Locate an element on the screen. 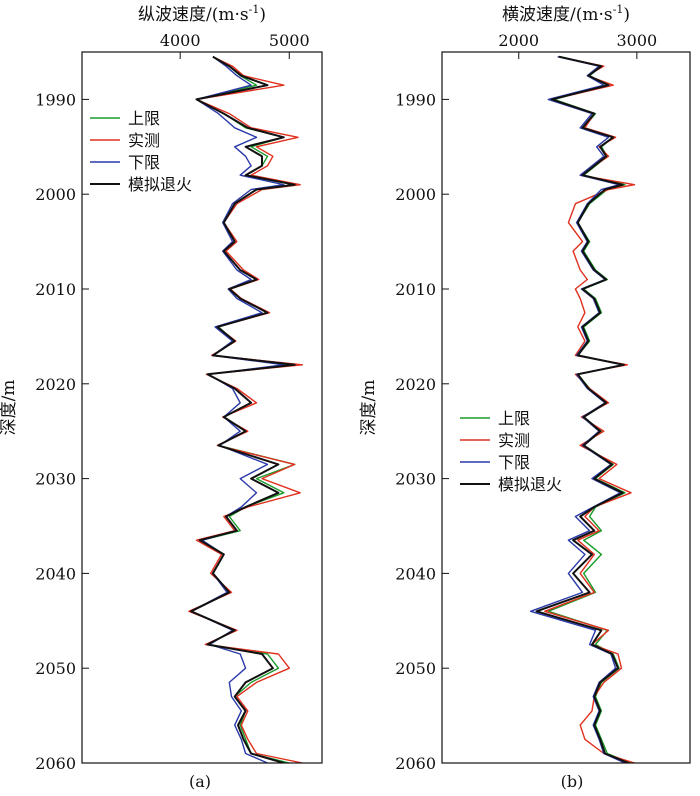  chart-title: 纵波速度/(m·s-1) is located at coordinates (202, 14).